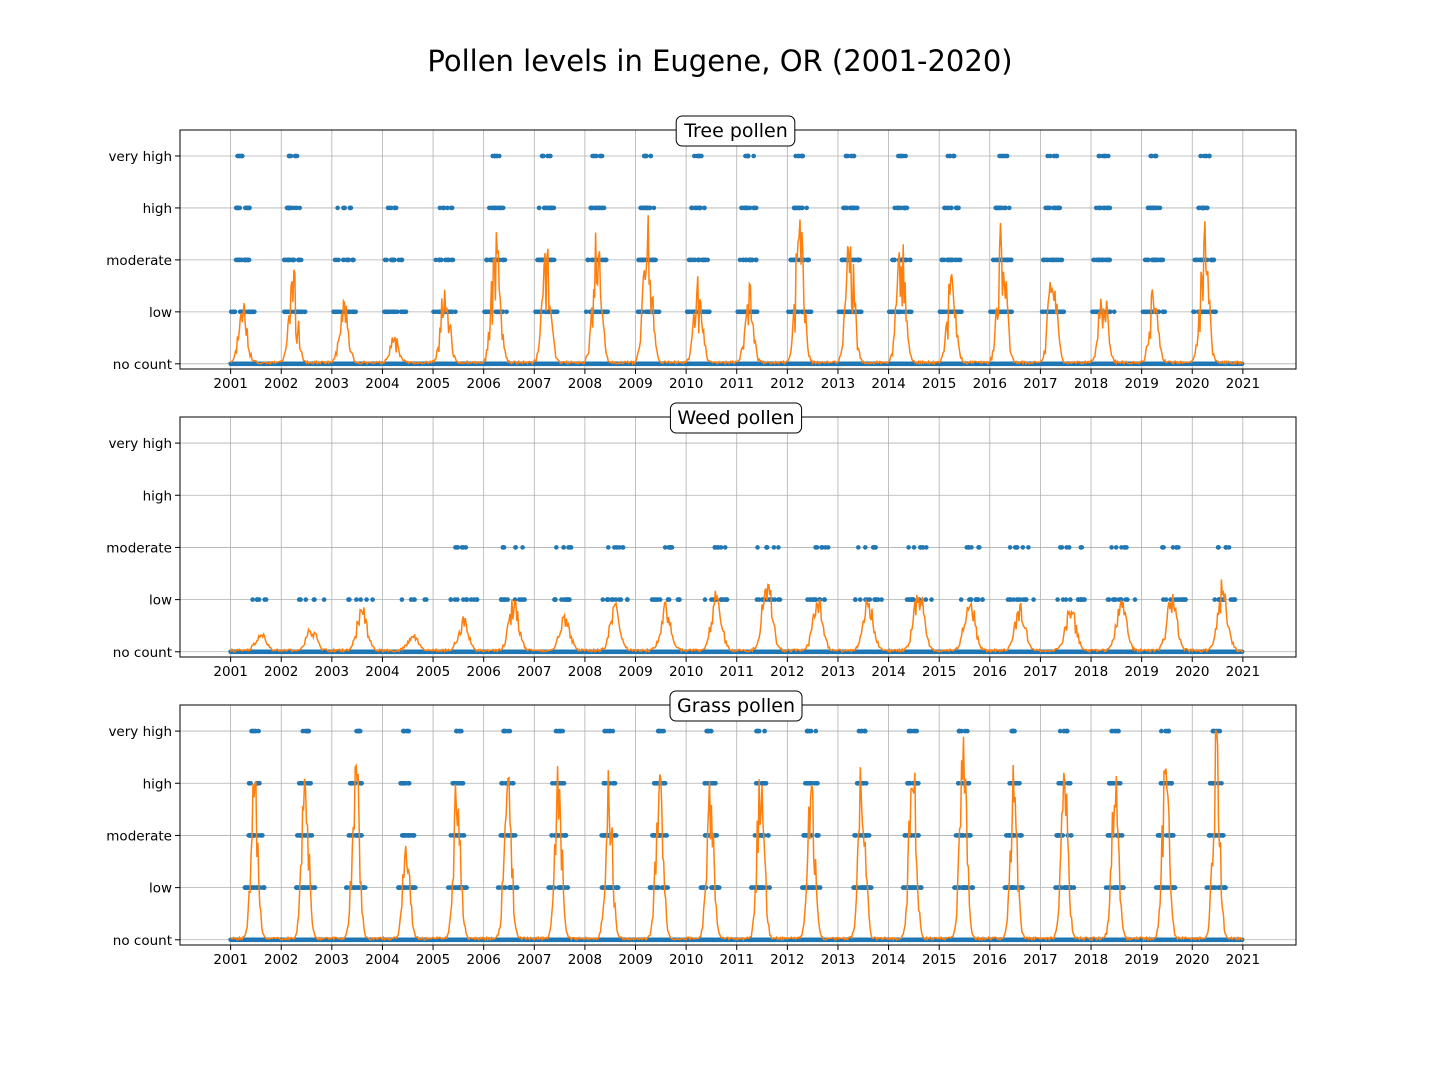  Describe the element at coordinates (1040, 672) in the screenshot. I see `x-tick-label: 2017` at that location.